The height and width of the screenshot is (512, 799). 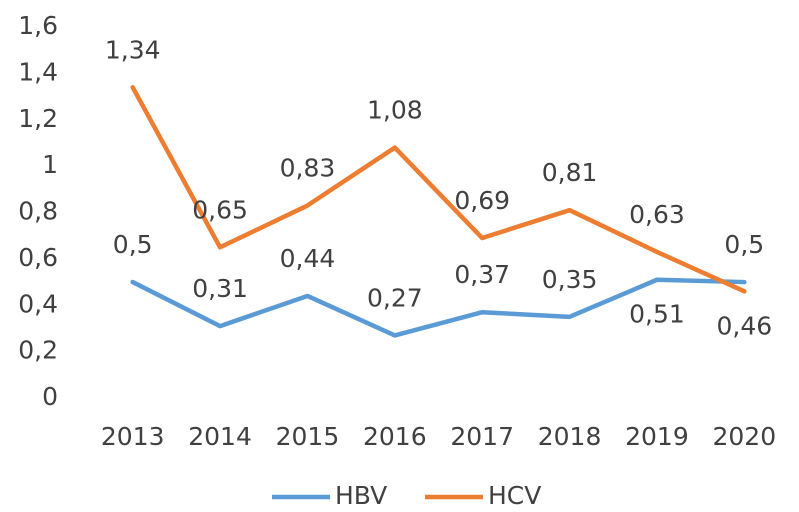 What do you see at coordinates (220, 209) in the screenshot?
I see `data-label: 0,65` at bounding box center [220, 209].